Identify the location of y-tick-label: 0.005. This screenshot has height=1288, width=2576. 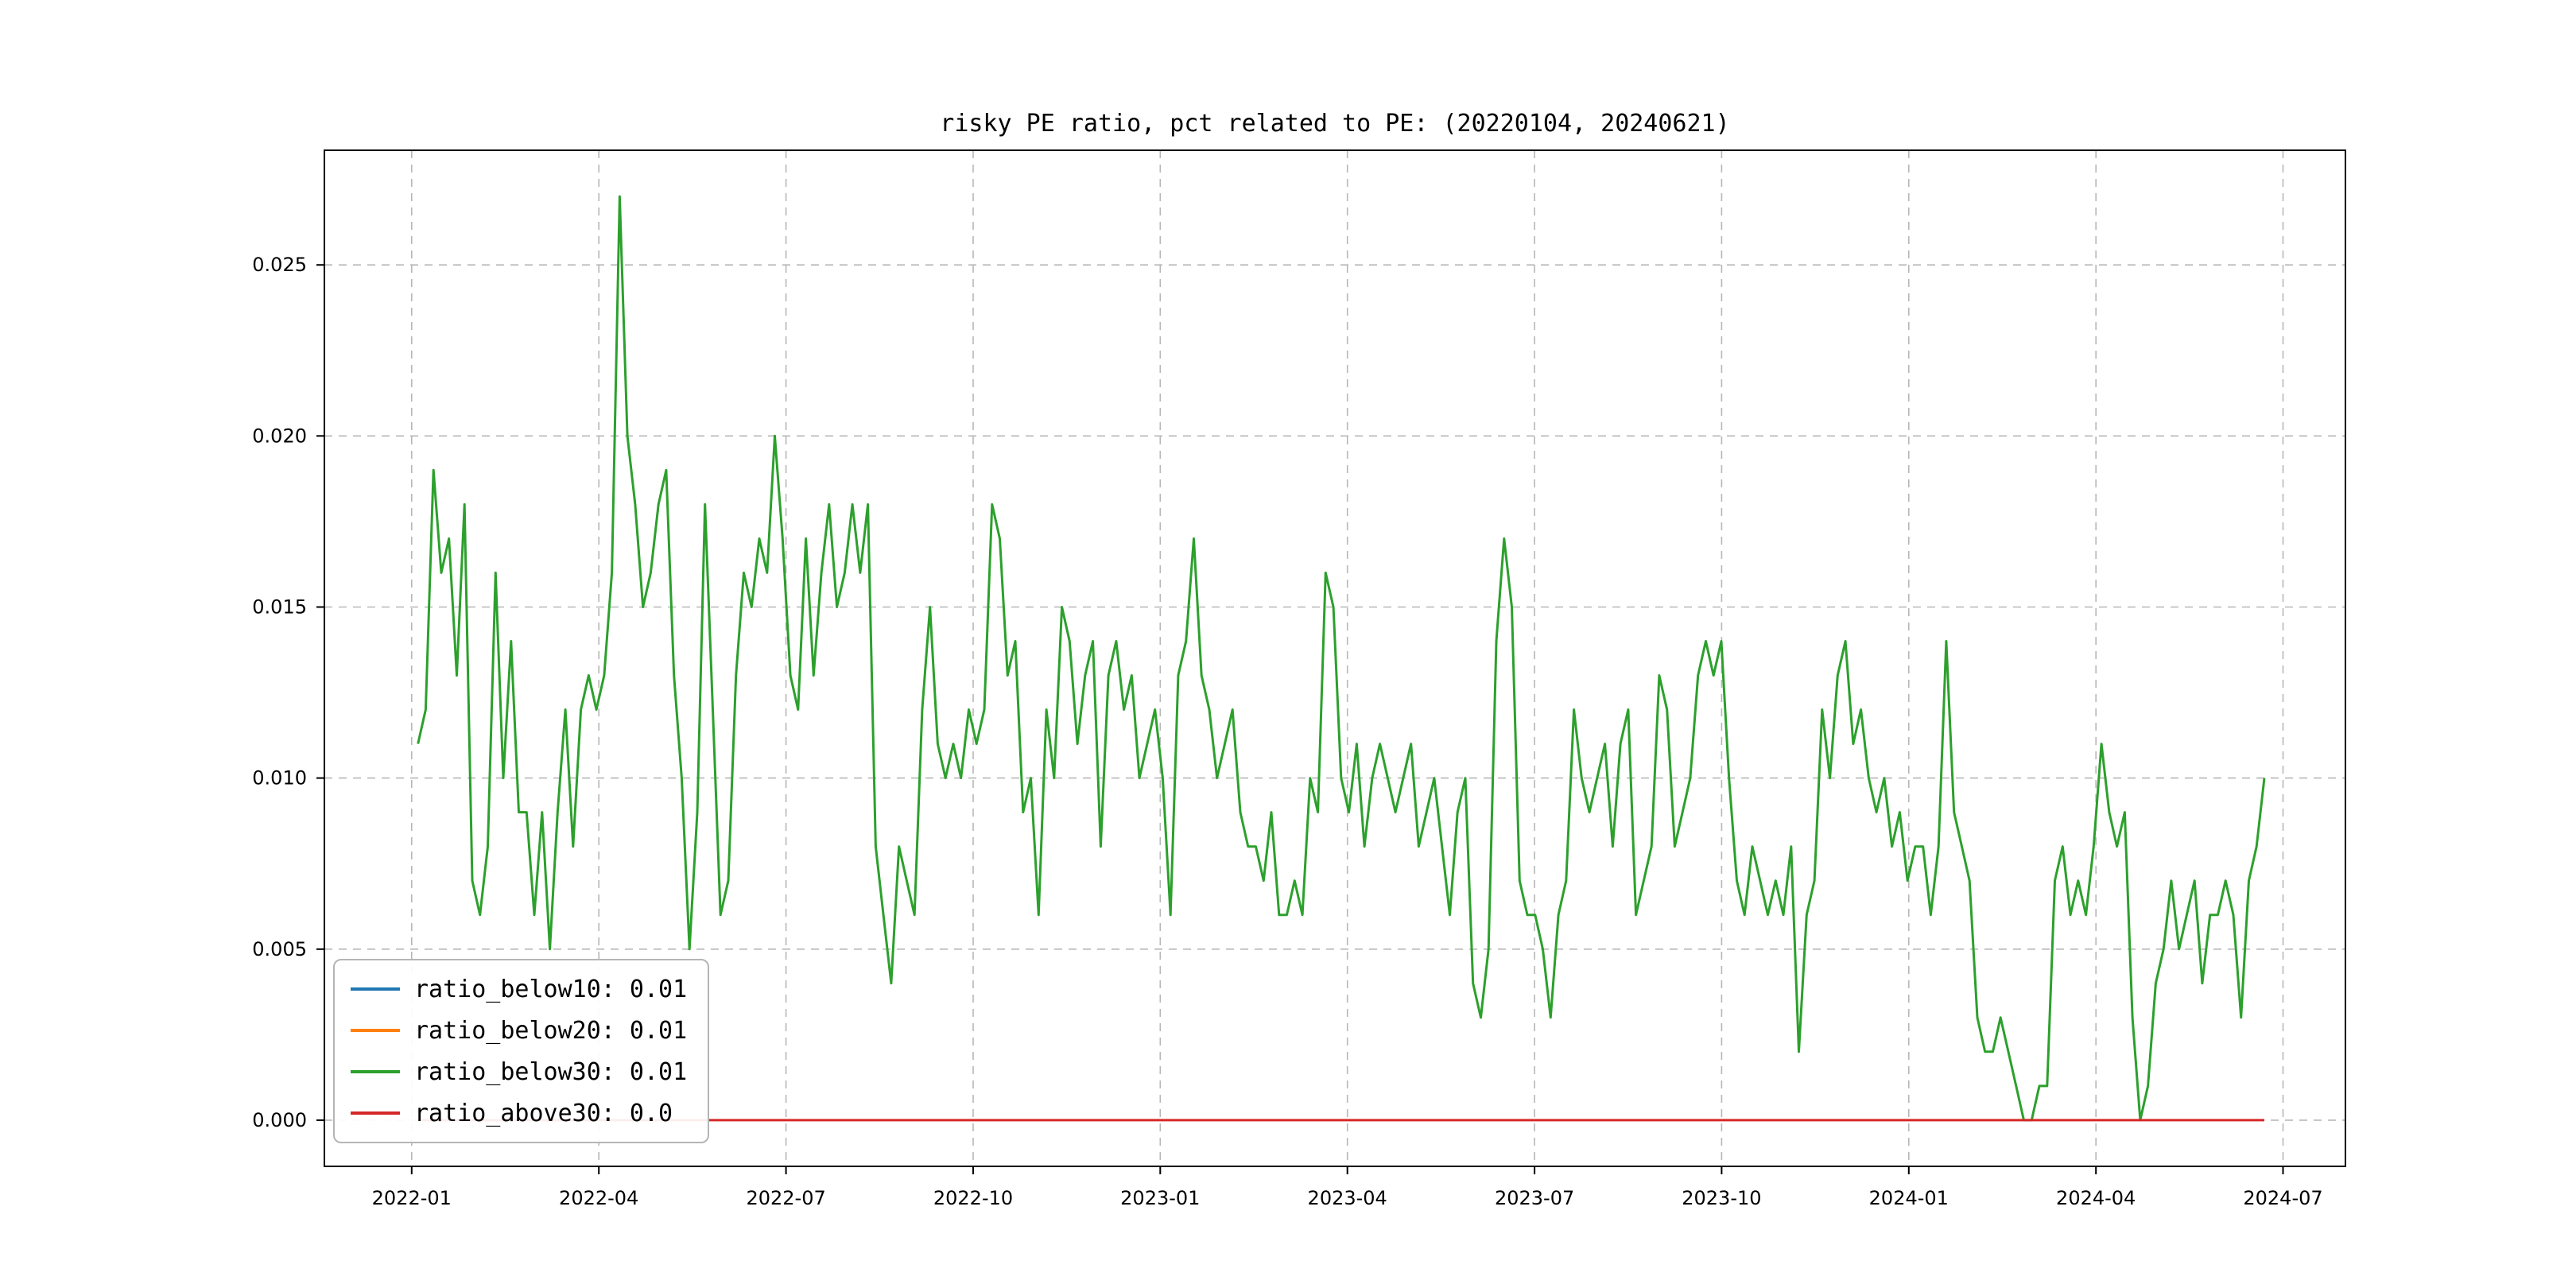
(280, 949).